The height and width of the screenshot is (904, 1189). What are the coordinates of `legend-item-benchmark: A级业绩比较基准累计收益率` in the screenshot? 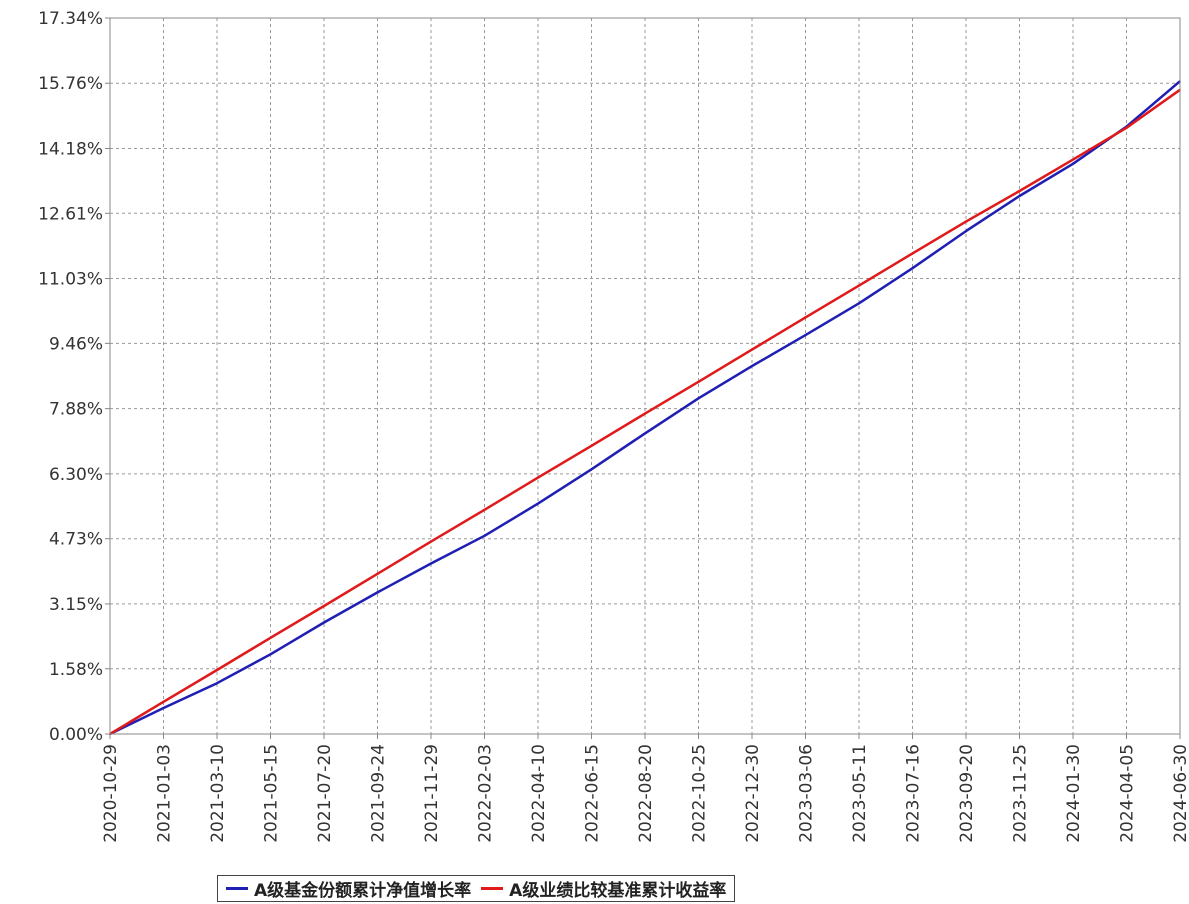 It's located at (603, 888).